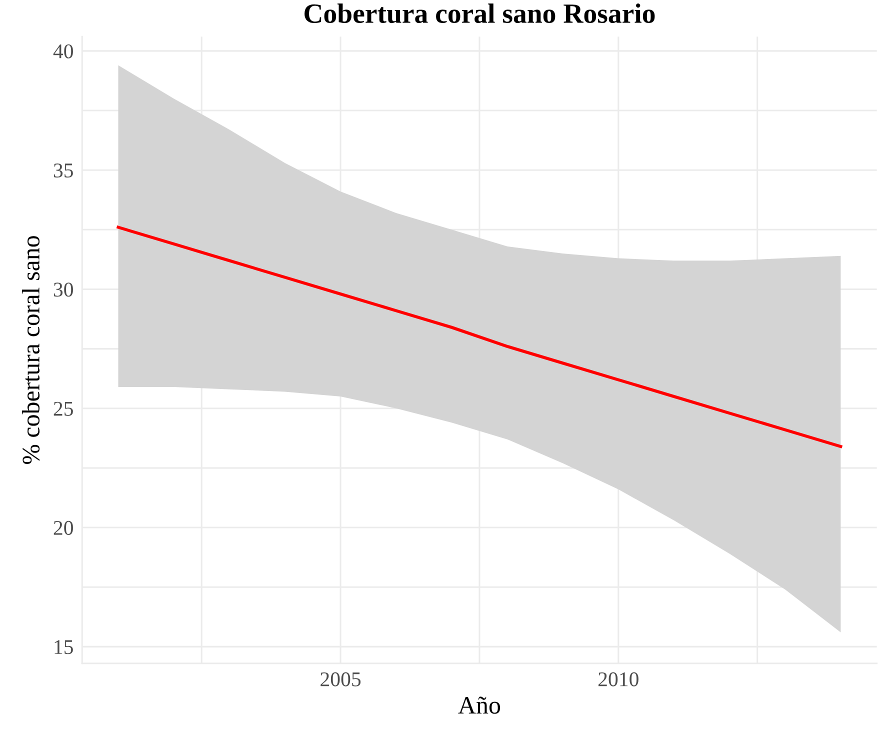 The height and width of the screenshot is (733, 883). What do you see at coordinates (63, 171) in the screenshot?
I see `y-tick-label: 35` at bounding box center [63, 171].